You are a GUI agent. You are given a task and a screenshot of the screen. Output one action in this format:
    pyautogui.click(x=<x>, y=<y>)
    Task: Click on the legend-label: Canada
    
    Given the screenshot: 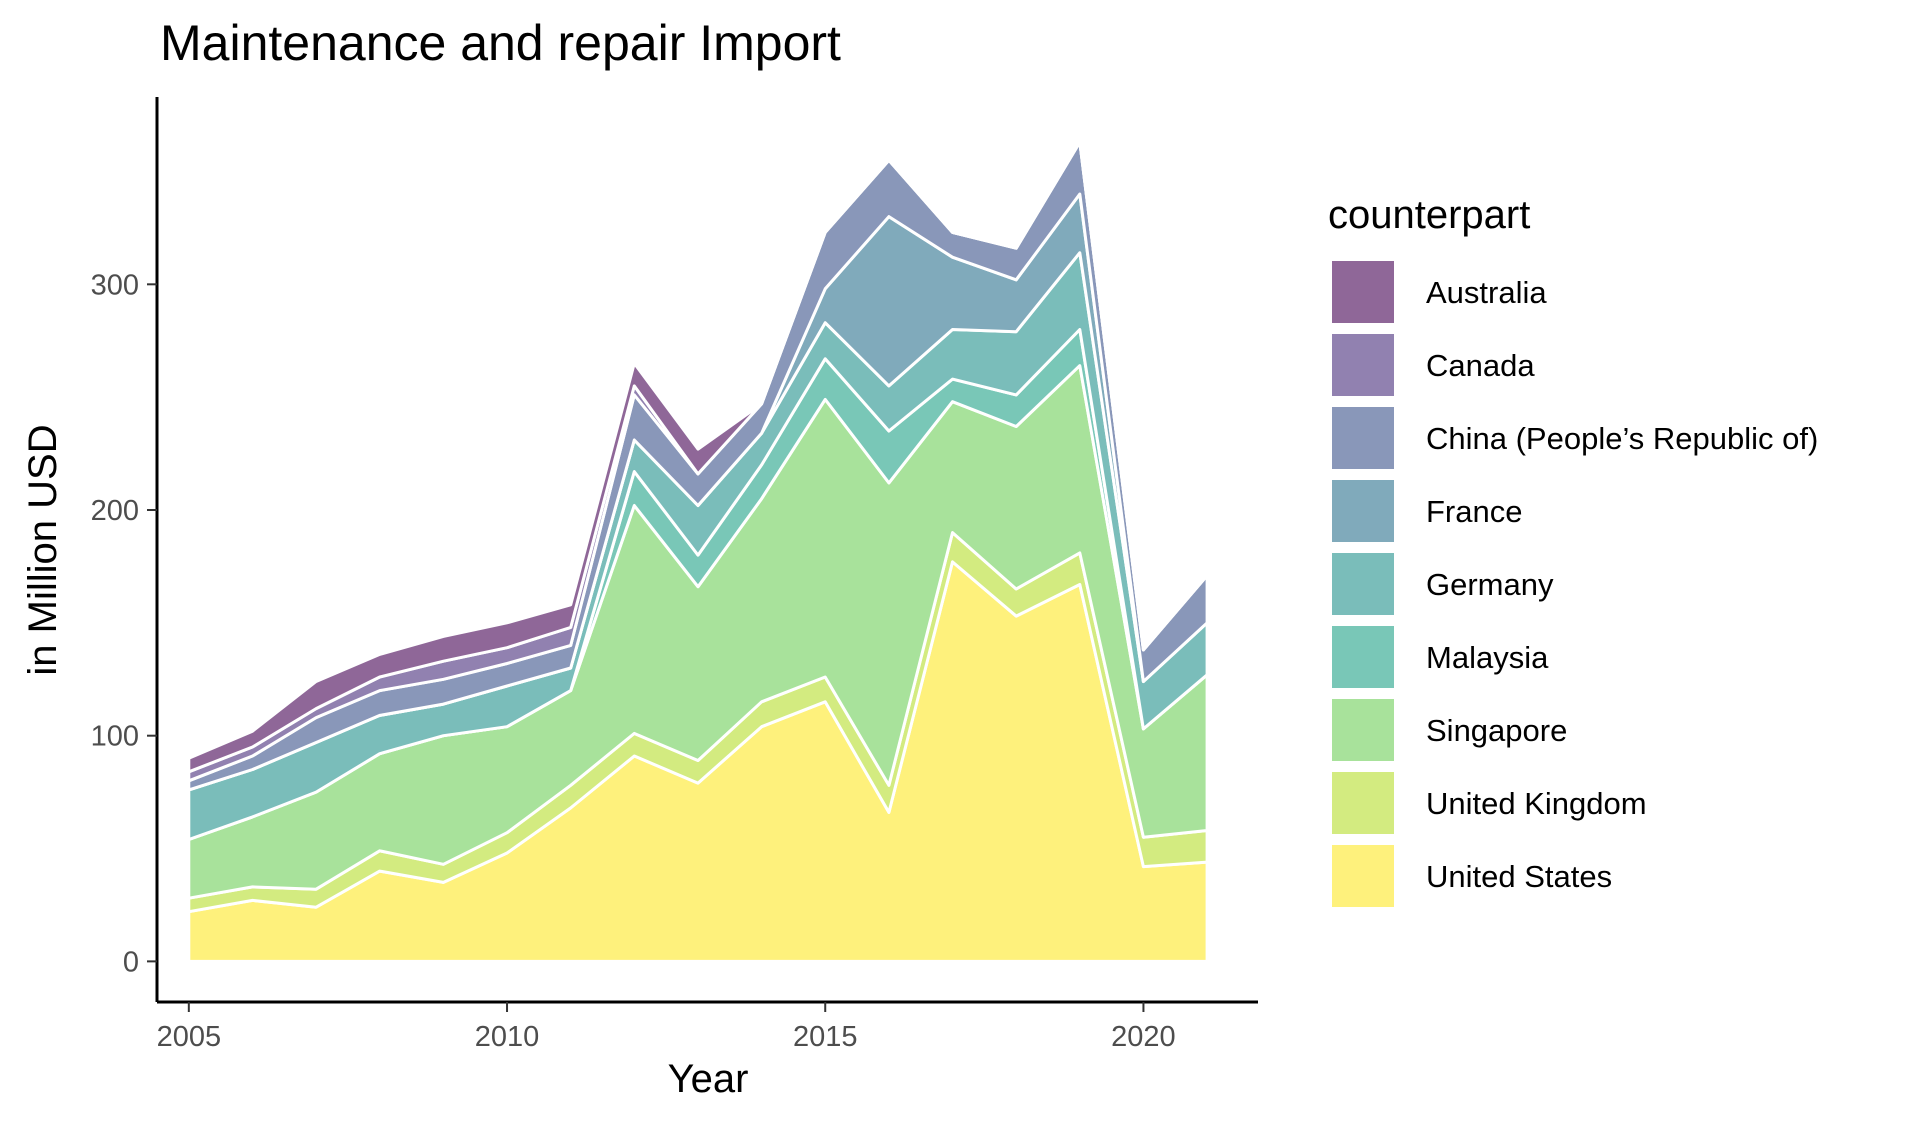 What is the action you would take?
    pyautogui.click(x=1480, y=365)
    